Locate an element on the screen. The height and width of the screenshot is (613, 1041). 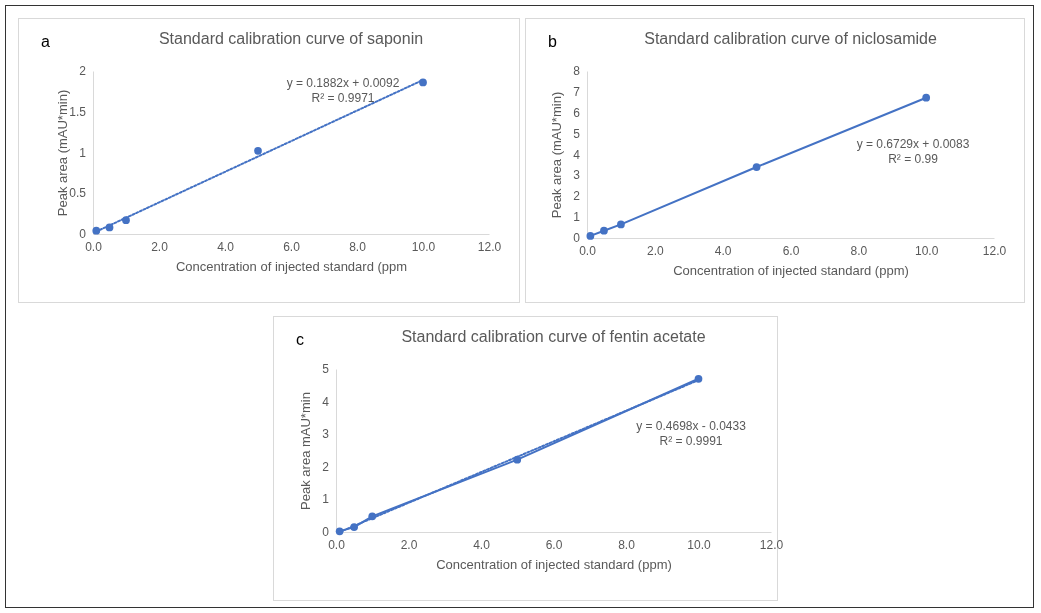
y-tick-label: 1.5 is located at coordinates (78, 111).